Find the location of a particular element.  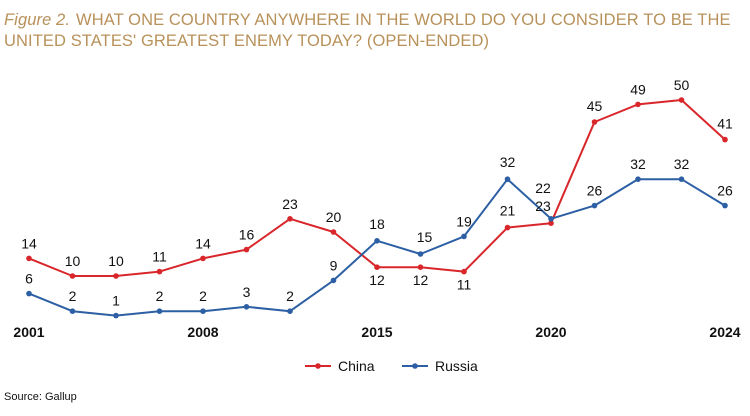

russia-data-label: 23 is located at coordinates (543, 206).